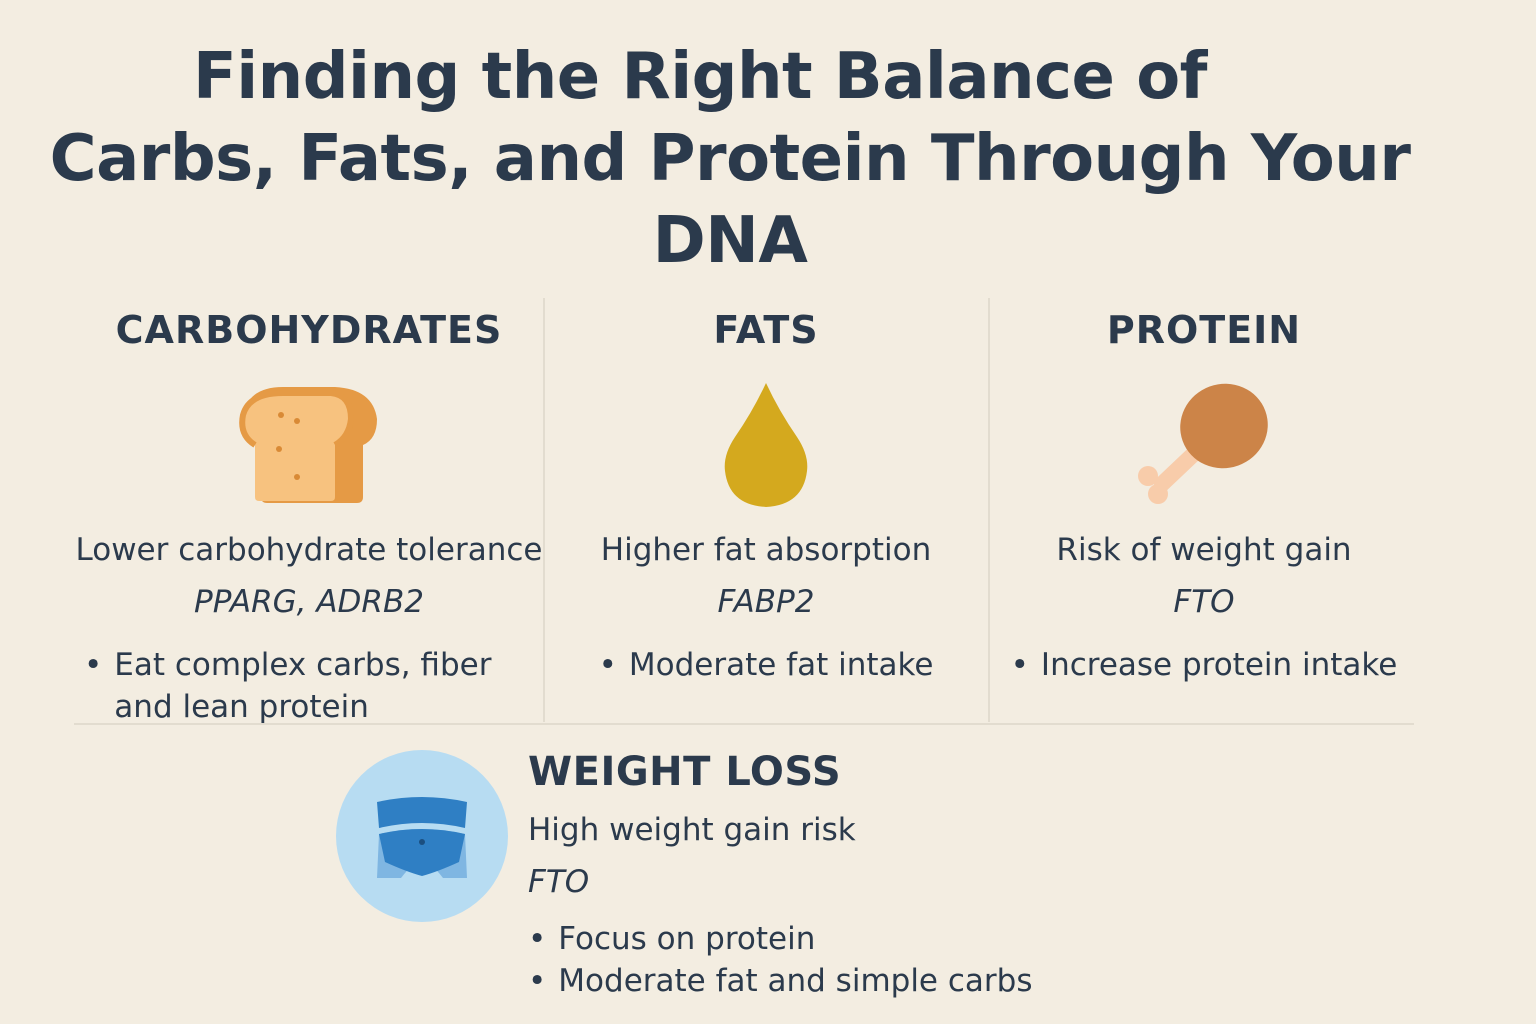 This screenshot has height=1024, width=1536. I want to click on bread-icon, so click(309, 445).